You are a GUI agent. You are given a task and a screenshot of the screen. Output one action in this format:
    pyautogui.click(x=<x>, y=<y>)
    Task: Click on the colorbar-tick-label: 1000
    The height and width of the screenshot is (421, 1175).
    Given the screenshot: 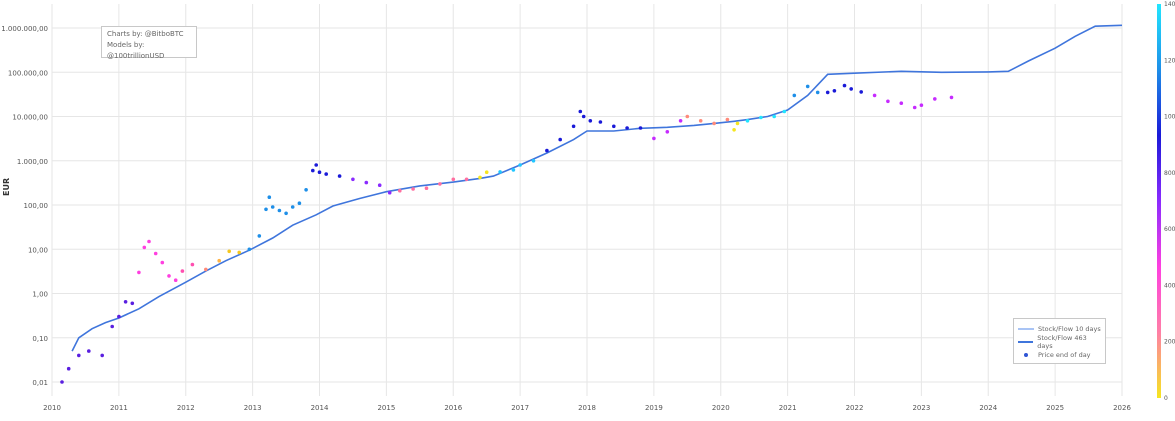 What is the action you would take?
    pyautogui.click(x=1169, y=117)
    